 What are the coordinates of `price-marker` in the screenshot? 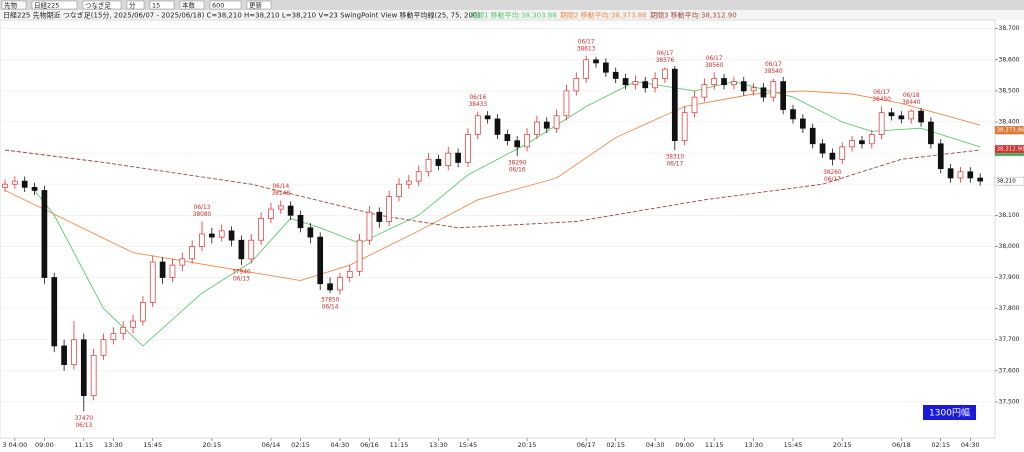 It's located at (1009, 181).